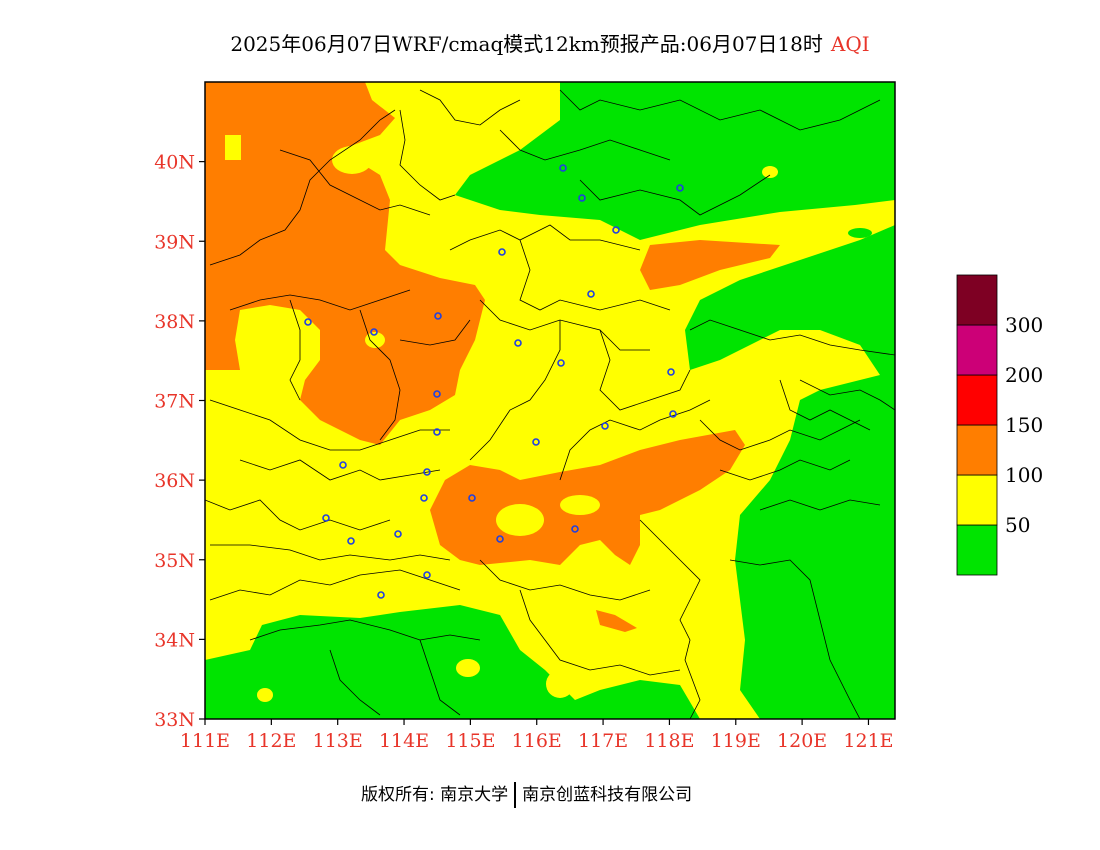 The image size is (1100, 850). What do you see at coordinates (179, 441) in the screenshot?
I see `latitude-axis: 33N 34N 35N 36N 37N 38N 39N 40N` at bounding box center [179, 441].